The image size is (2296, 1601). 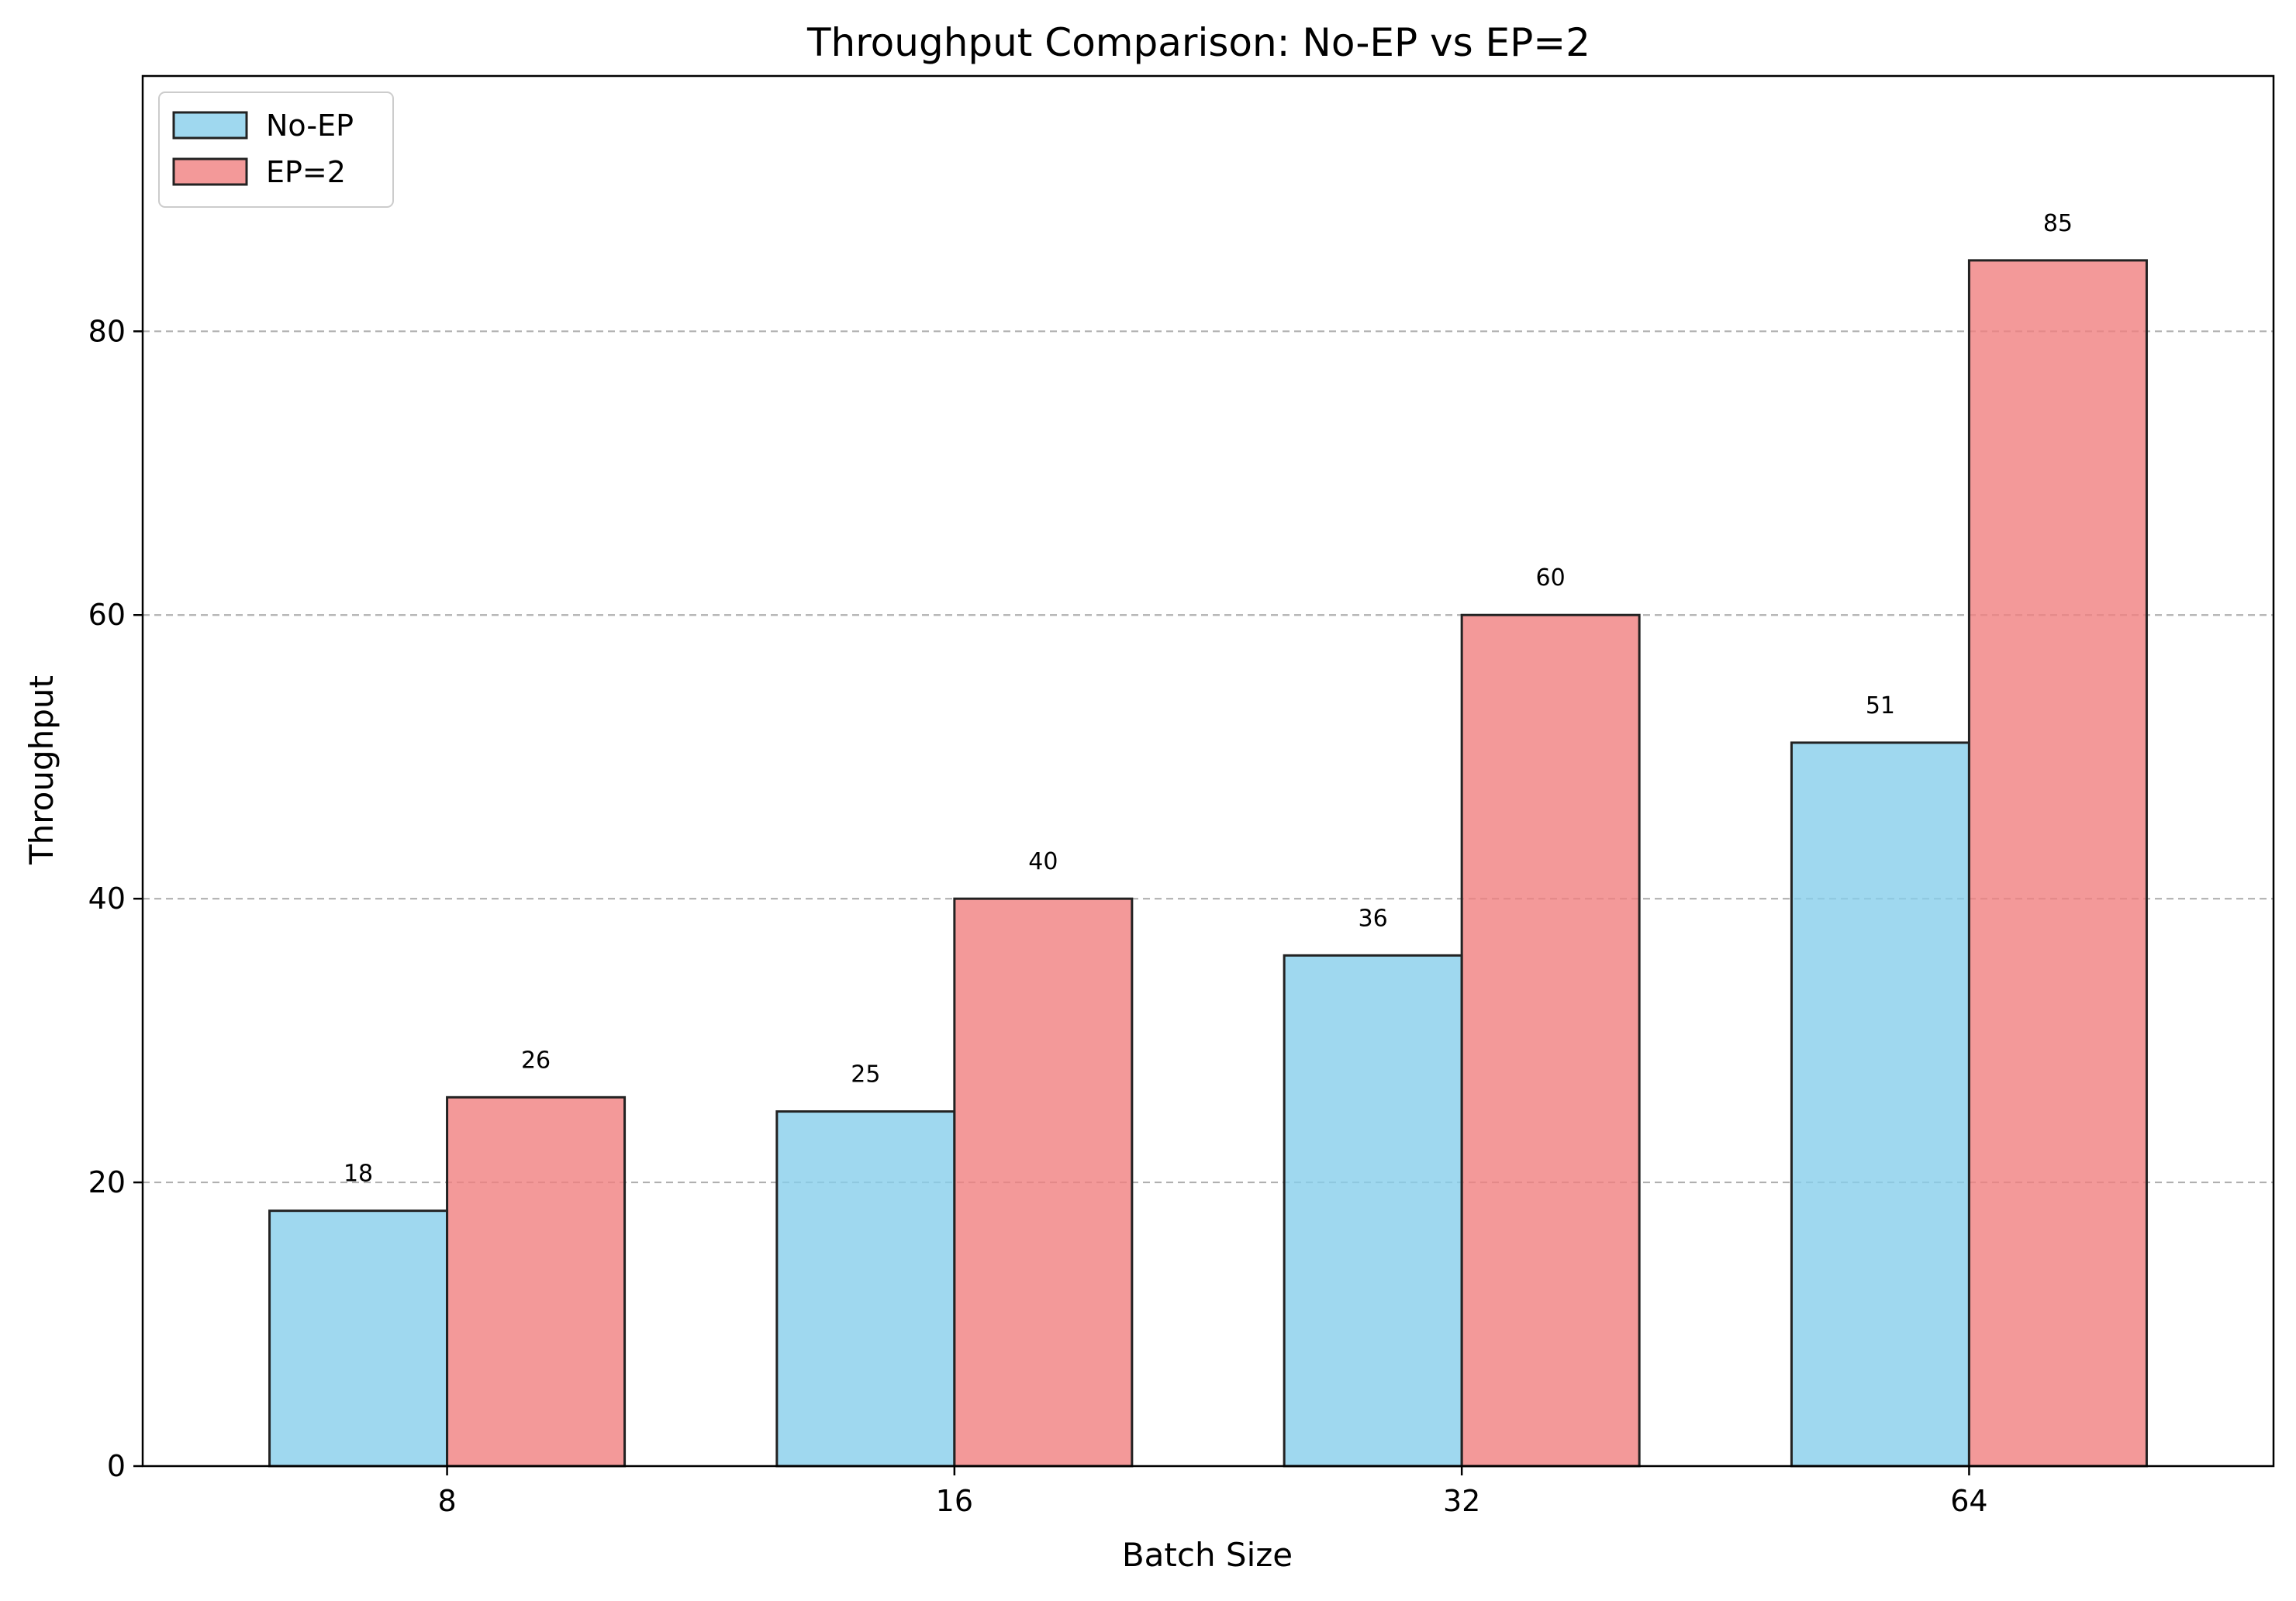 I want to click on data-label: 36, so click(x=1373, y=918).